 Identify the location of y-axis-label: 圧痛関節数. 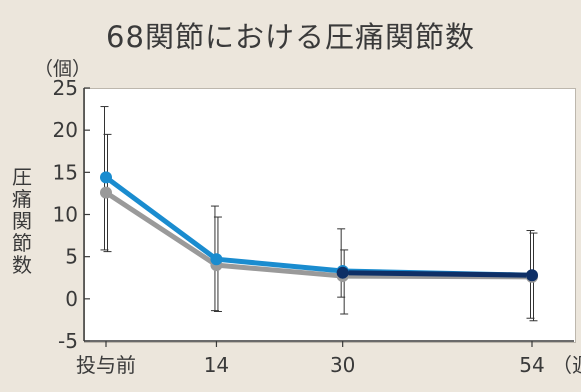
(22, 221).